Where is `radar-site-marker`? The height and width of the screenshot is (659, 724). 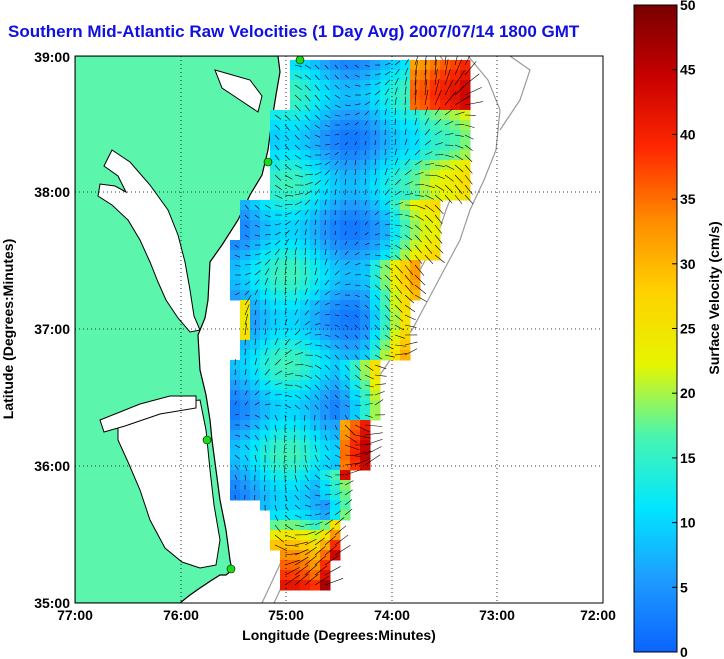 radar-site-marker is located at coordinates (300, 60).